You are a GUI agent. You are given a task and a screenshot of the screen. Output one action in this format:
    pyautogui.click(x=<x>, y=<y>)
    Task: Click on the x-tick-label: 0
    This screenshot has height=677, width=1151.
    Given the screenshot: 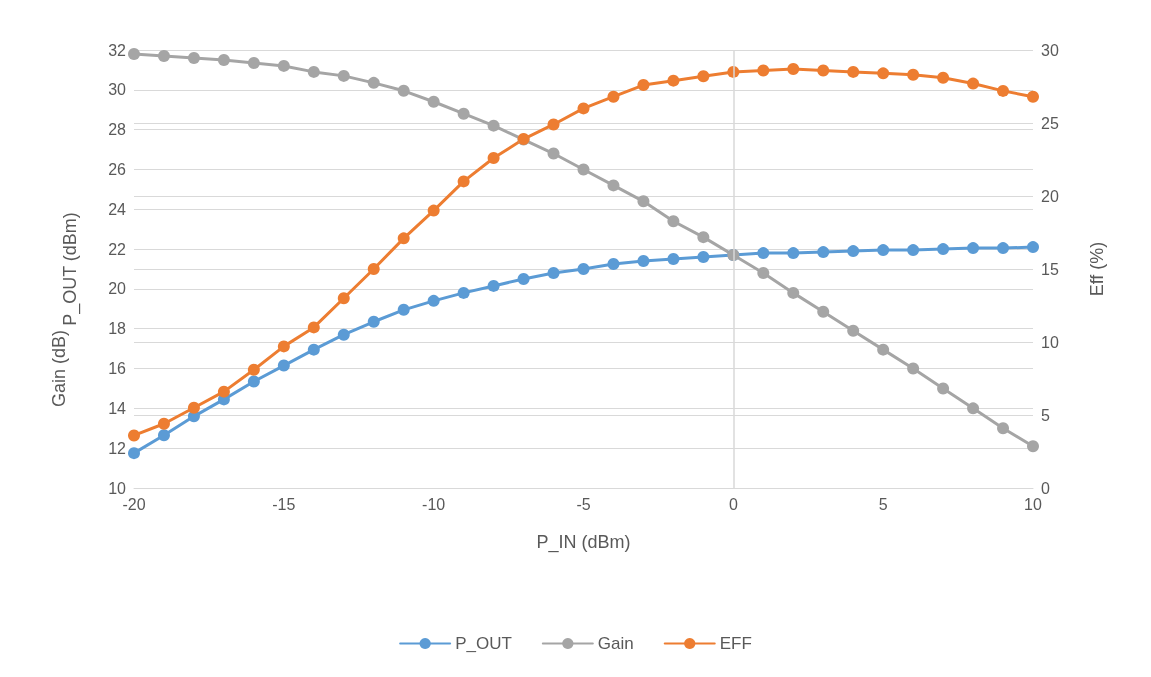 What is the action you would take?
    pyautogui.click(x=733, y=504)
    